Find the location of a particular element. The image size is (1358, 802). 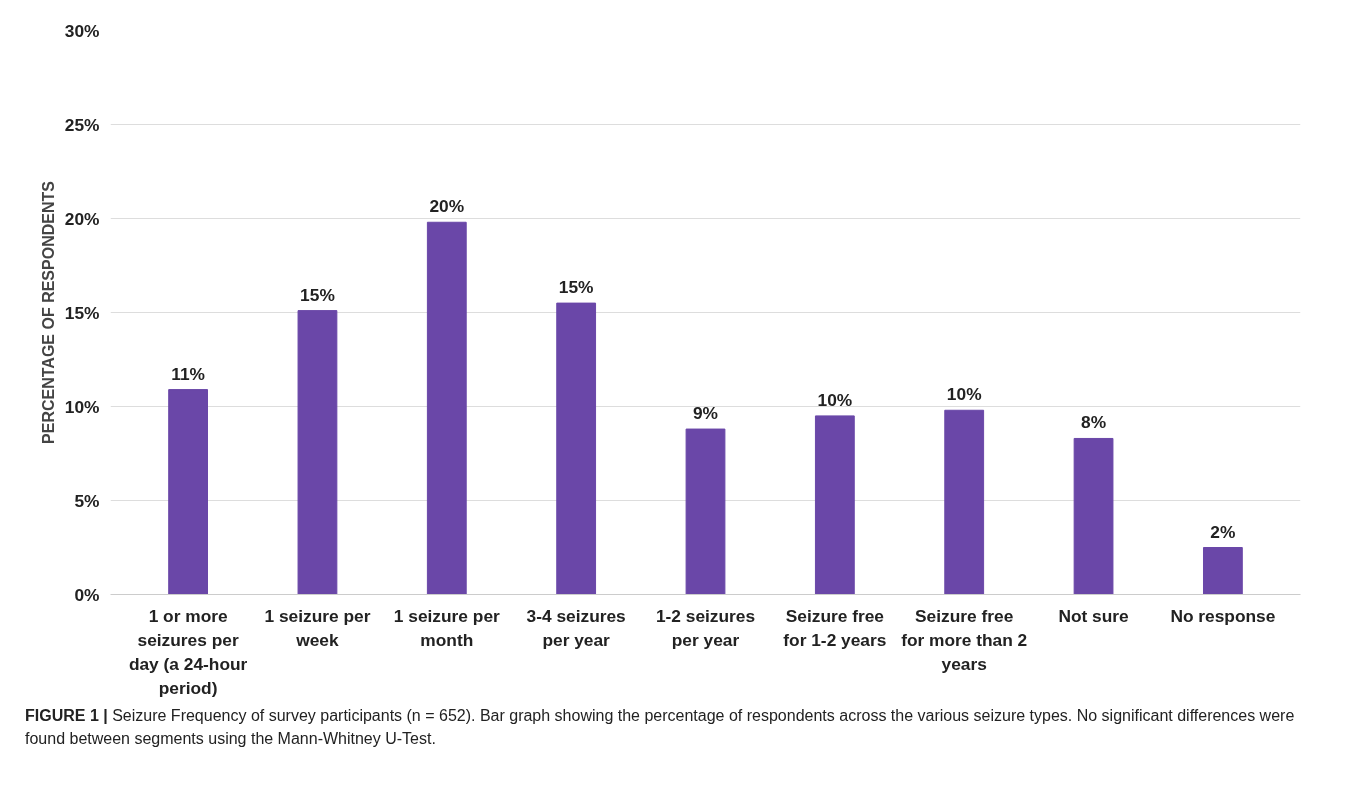

x-tick-label: 1 or more seizures per day (a 24-hour period) is located at coordinates (188, 651).